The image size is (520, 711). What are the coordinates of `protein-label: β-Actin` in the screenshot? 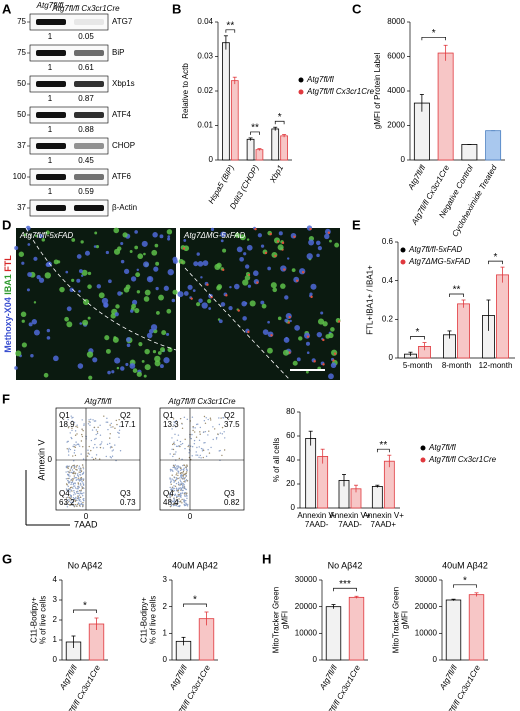 It's located at (124, 207).